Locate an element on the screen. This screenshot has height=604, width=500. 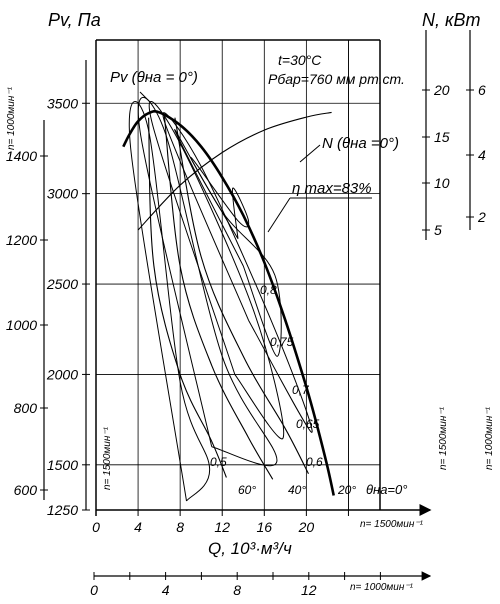
max-efficiency-leader is located at coordinates (279, 215).